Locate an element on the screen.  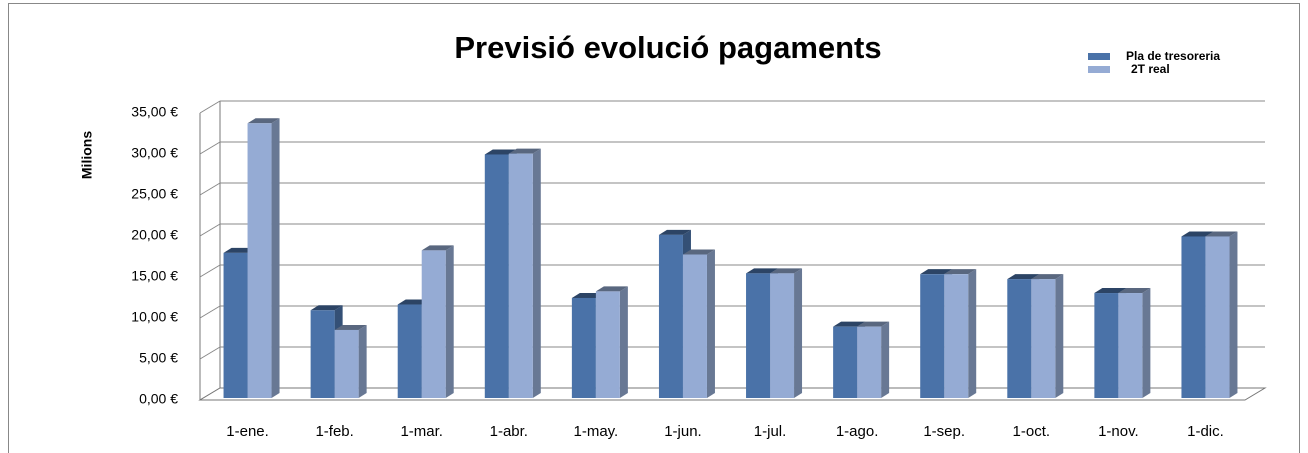
x-tick-label: 1-ago. is located at coordinates (857, 431).